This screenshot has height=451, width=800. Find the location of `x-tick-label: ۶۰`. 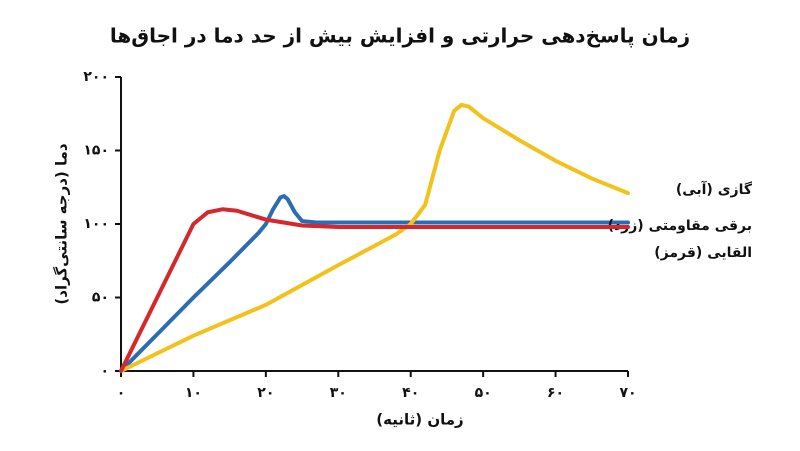

x-tick-label: ۶۰ is located at coordinates (555, 393).